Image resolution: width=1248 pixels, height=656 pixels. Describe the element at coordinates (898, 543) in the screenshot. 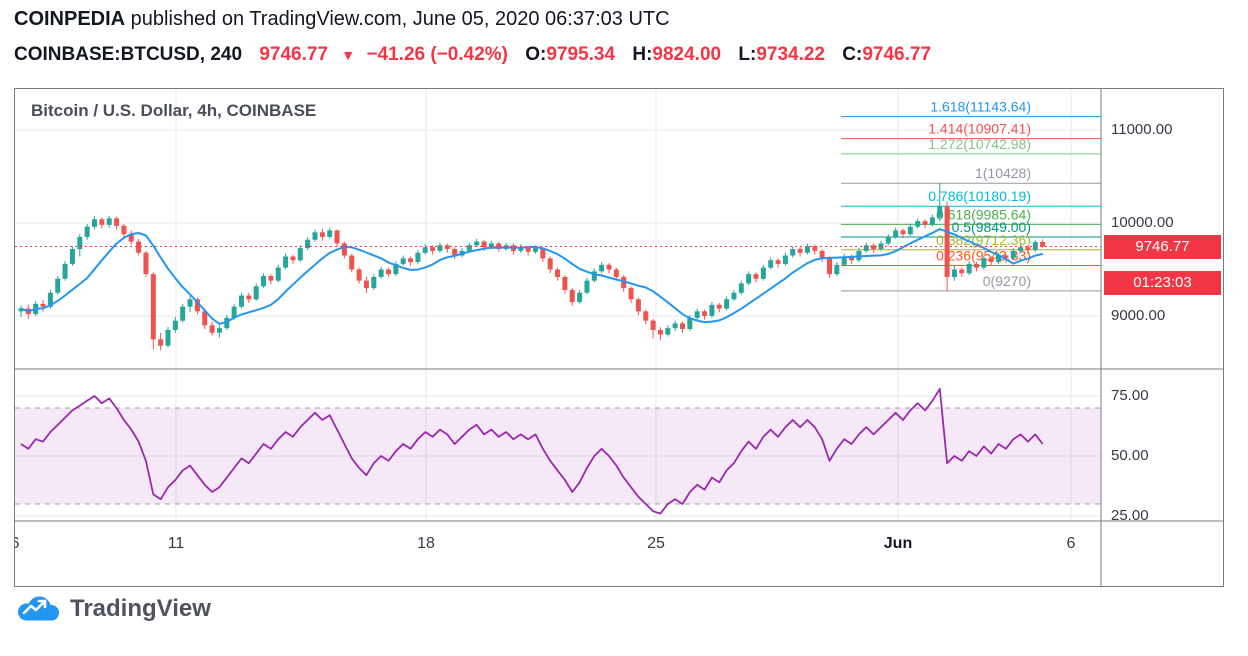

I see `time-axis-label-month: Jun` at that location.